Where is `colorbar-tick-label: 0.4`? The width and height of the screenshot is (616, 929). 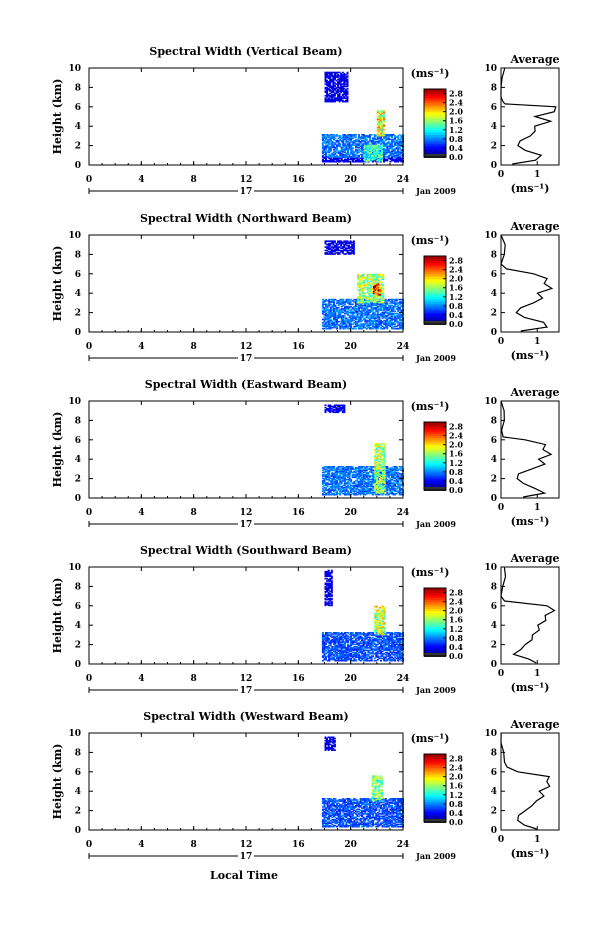
colorbar-tick-label: 0.4 is located at coordinates (456, 315).